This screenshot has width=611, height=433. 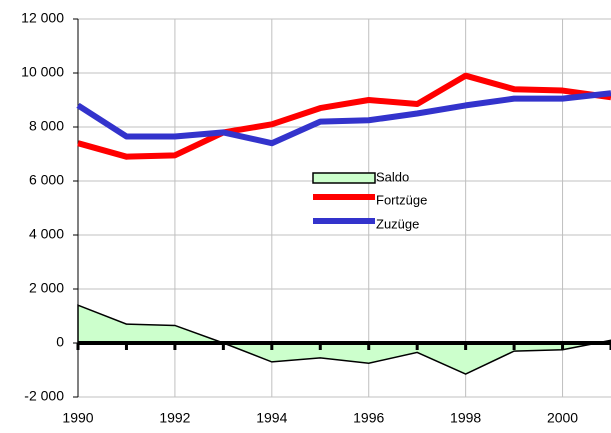 I want to click on line, so click(x=343, y=118).